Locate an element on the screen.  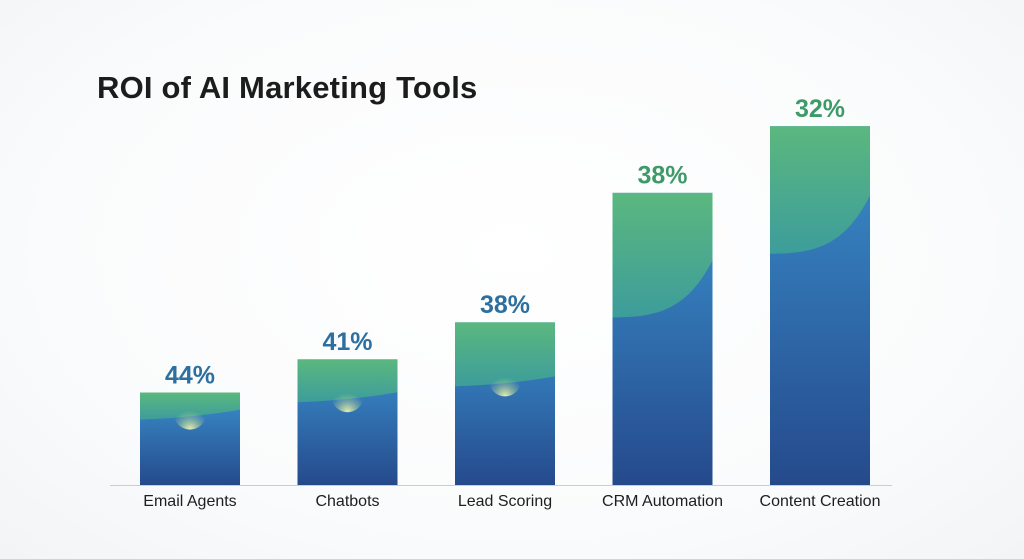
value-label: 44% is located at coordinates (190, 376).